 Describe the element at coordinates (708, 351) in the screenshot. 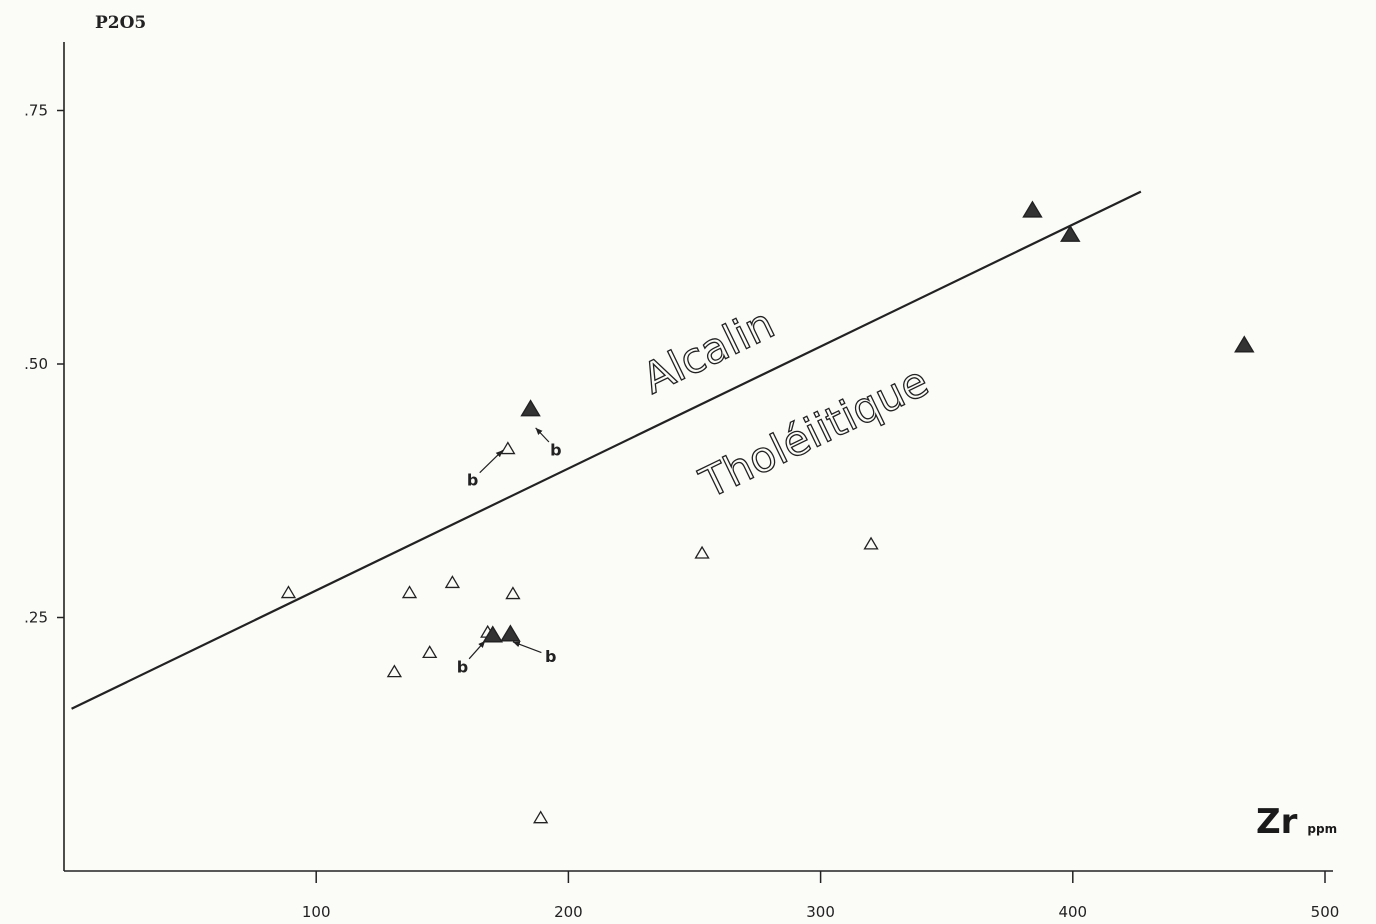

I see `region-label: Alcalin` at that location.